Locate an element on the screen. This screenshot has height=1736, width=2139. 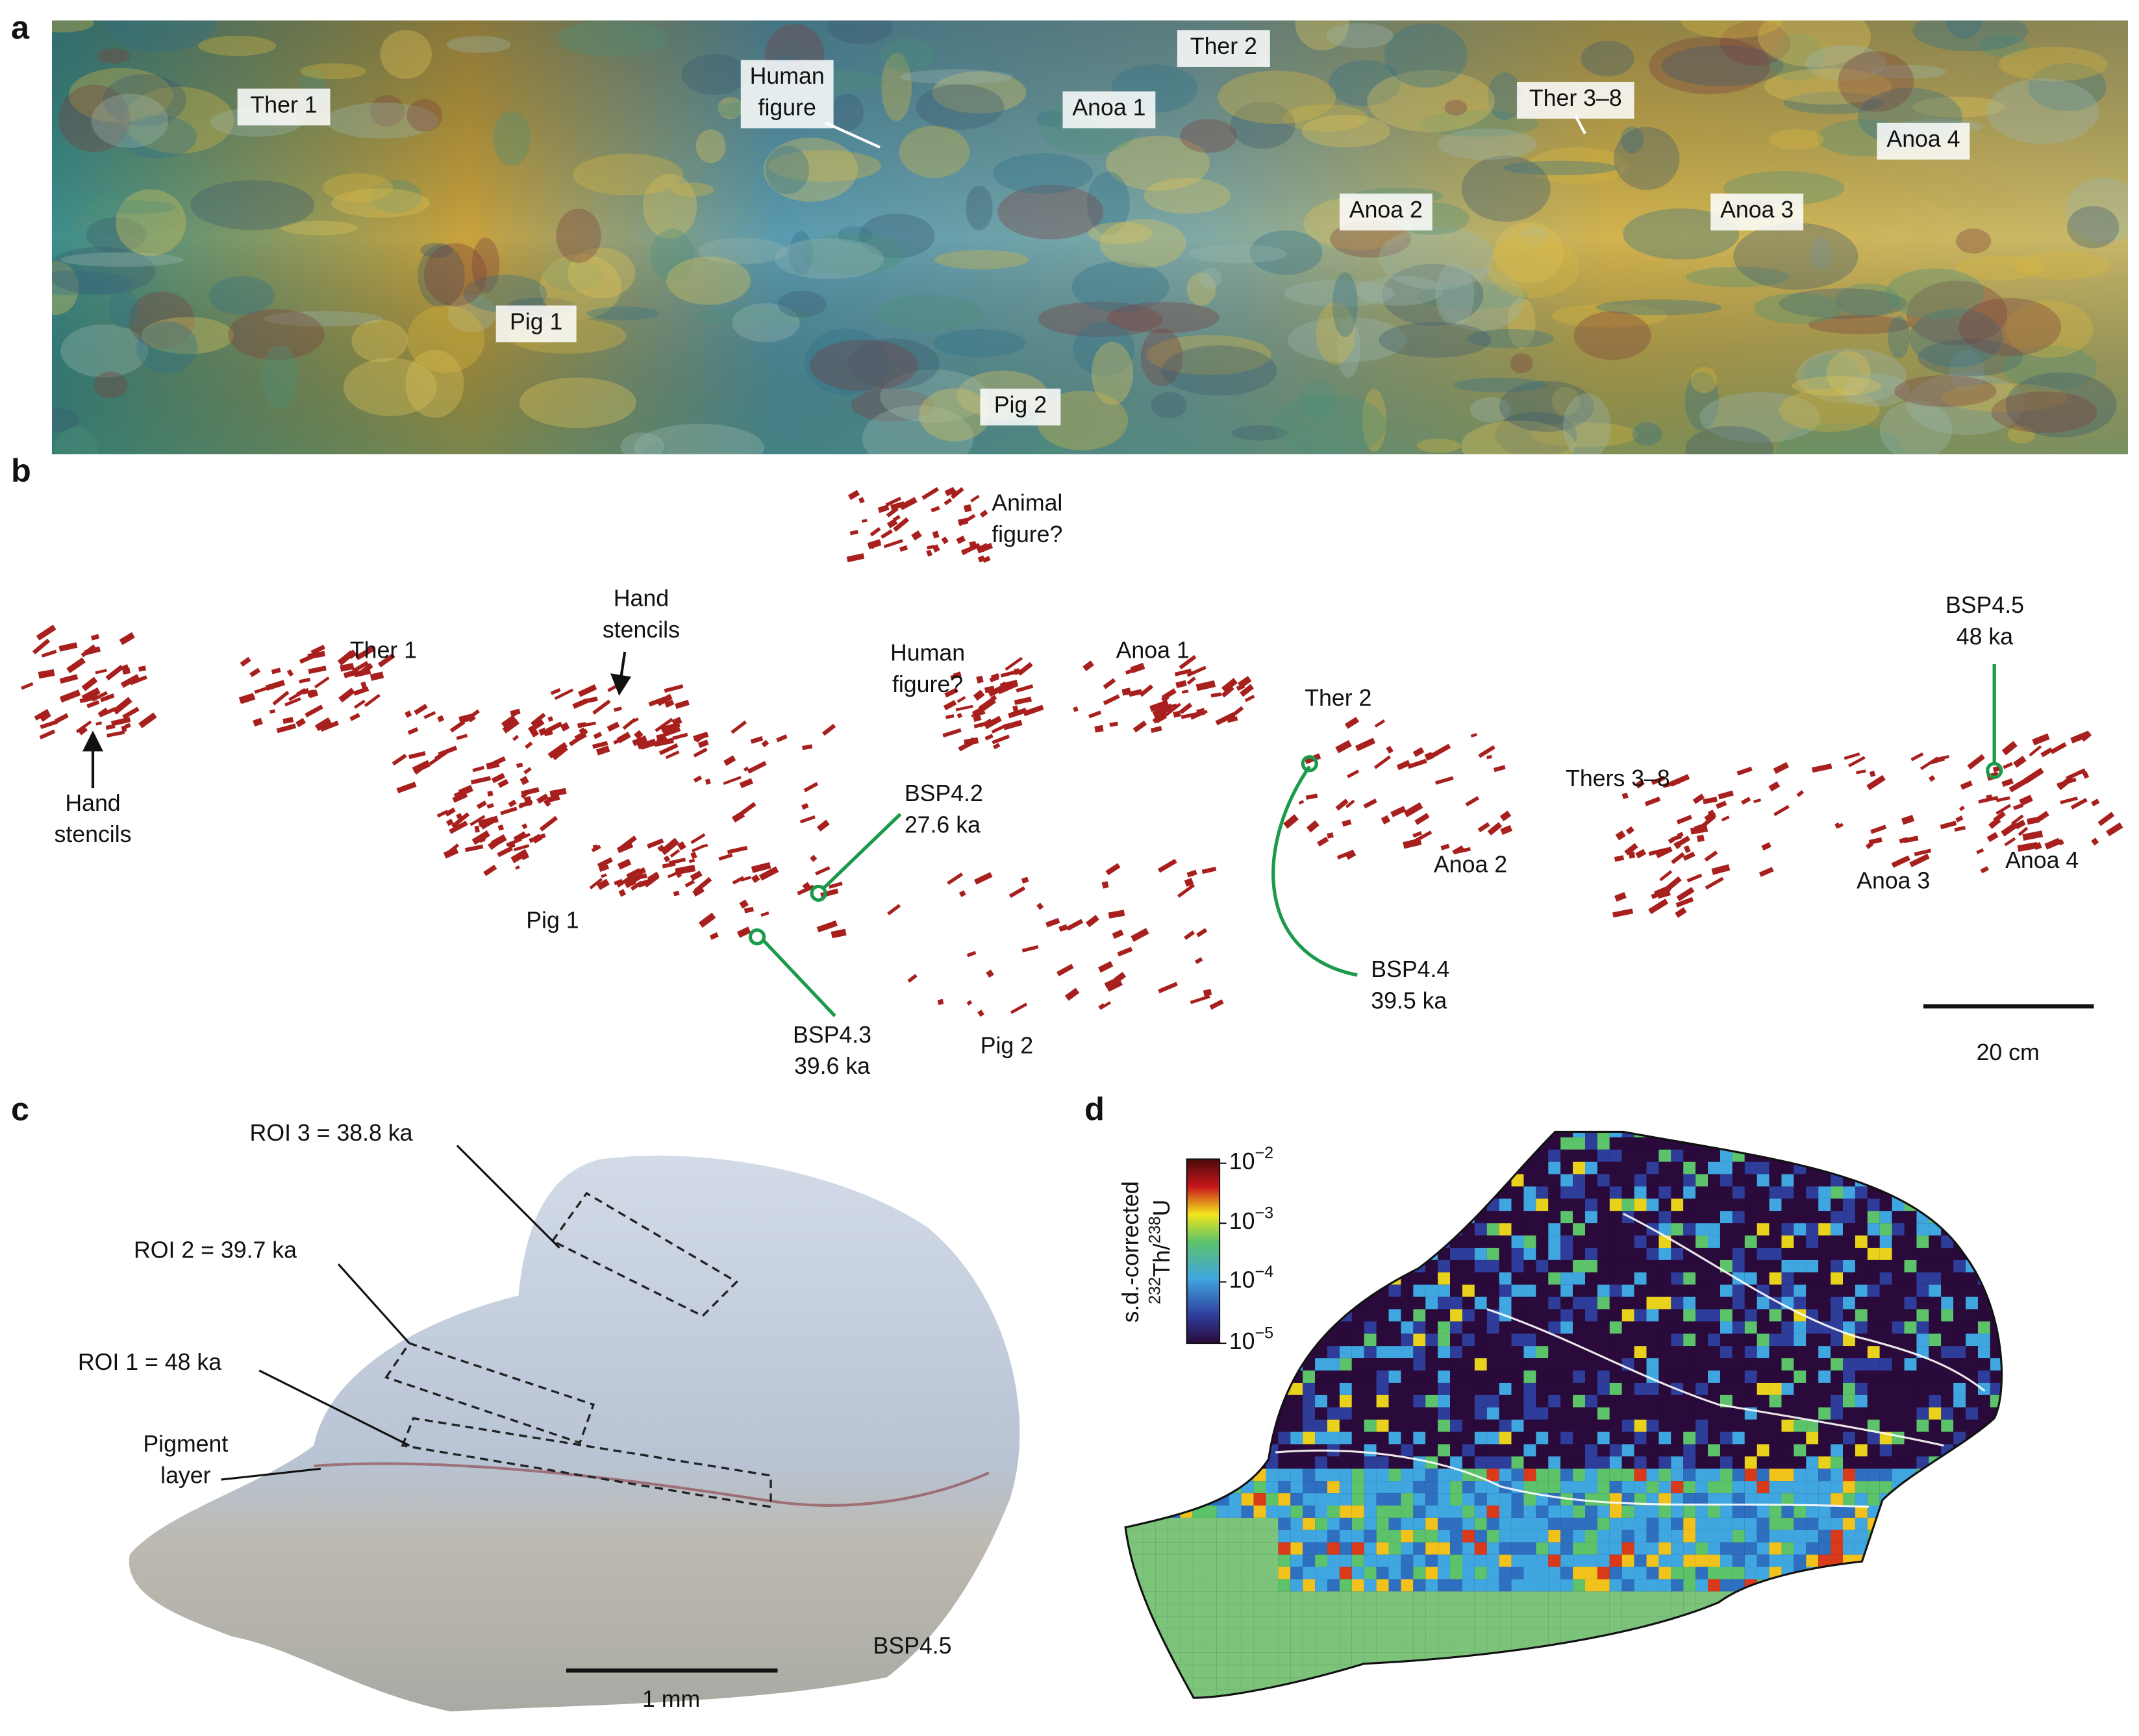
label: Ther 1 is located at coordinates (284, 105).